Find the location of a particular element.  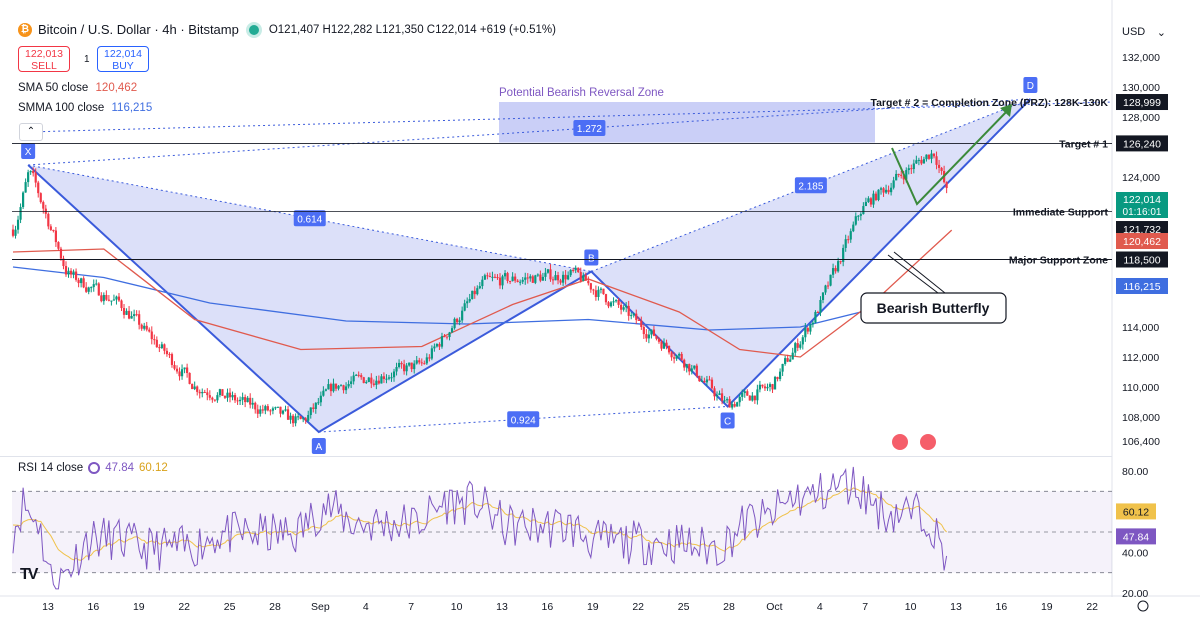

rsi-legend: RSI 14 close 47.84 60.12 is located at coordinates (93, 468).